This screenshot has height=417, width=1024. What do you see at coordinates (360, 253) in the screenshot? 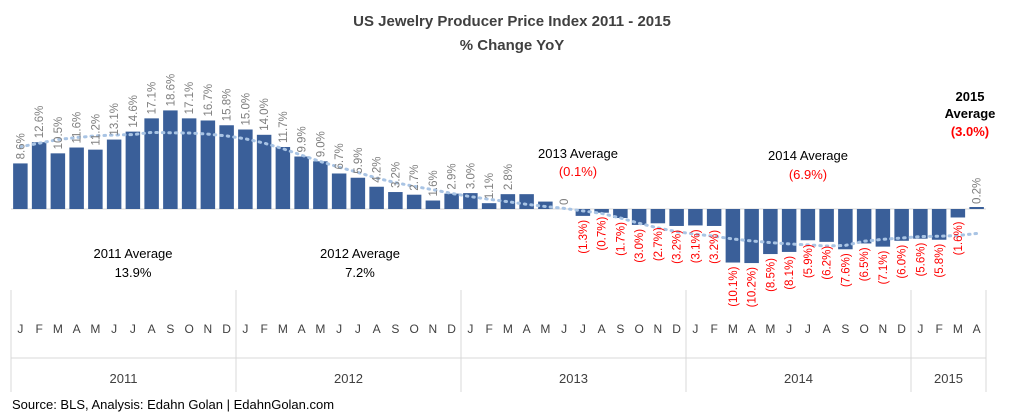
I see `average-2012-title: 2012 Average` at bounding box center [360, 253].